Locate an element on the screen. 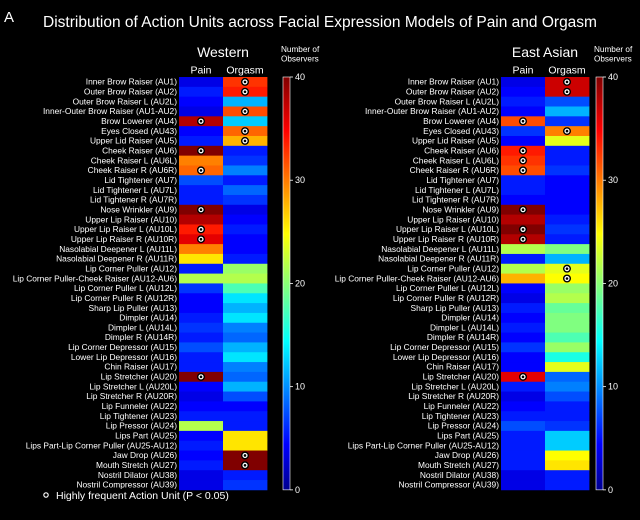  row-label: Jaw Drop (AU26) is located at coordinates (467, 455).